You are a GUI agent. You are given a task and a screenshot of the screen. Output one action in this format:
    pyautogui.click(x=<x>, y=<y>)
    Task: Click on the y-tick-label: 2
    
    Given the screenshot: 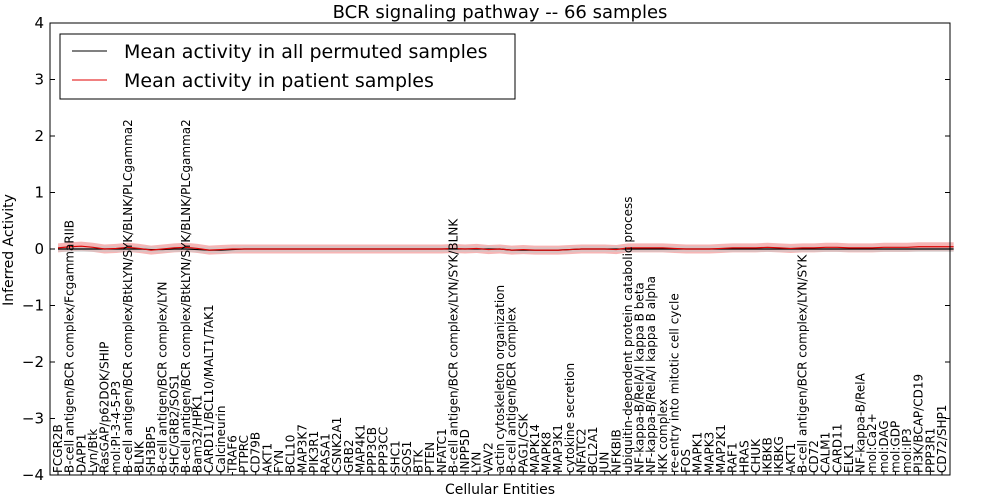 What is the action you would take?
    pyautogui.click(x=39, y=136)
    